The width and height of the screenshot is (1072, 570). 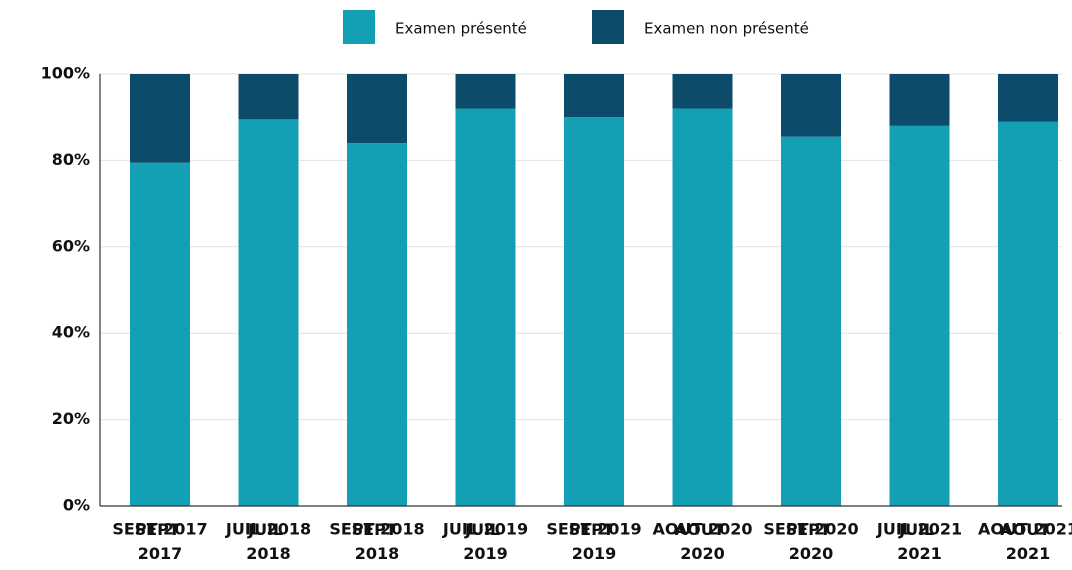 What do you see at coordinates (593, 541) in the screenshot?
I see `x-tick-label: SEPT 2019SEPT 2019` at bounding box center [593, 541].